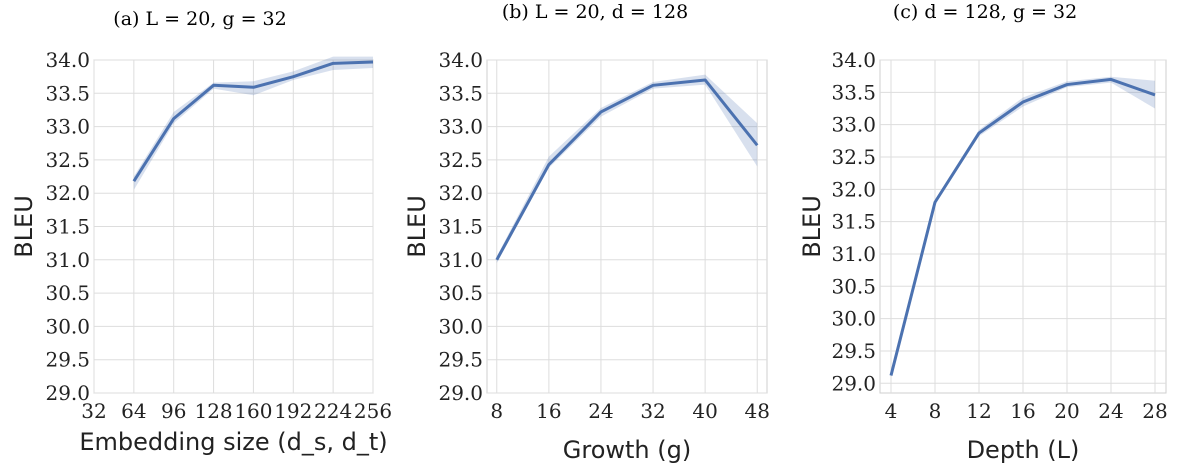  Describe the element at coordinates (978, 411) in the screenshot. I see `x-tick-label: 12` at that location.